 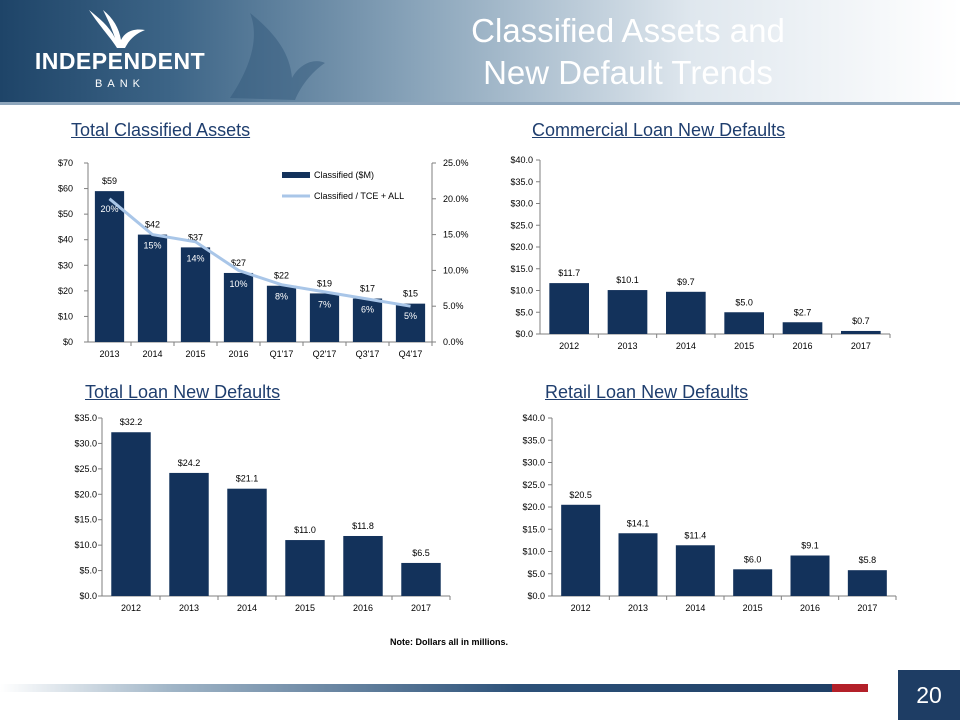 I want to click on eagle-logo-icon, so click(x=117, y=29).